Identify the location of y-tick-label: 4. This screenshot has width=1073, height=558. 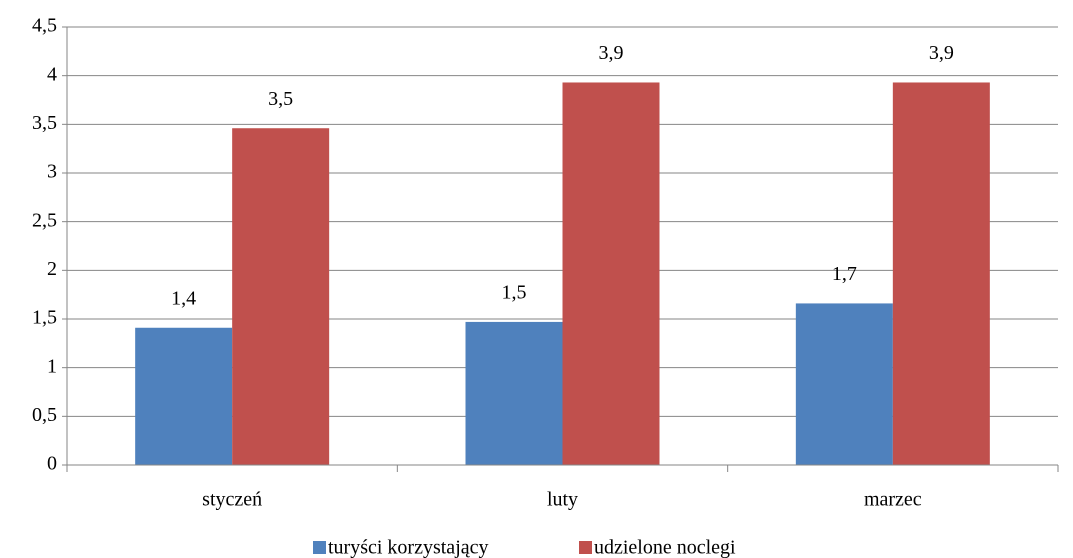
(52, 74).